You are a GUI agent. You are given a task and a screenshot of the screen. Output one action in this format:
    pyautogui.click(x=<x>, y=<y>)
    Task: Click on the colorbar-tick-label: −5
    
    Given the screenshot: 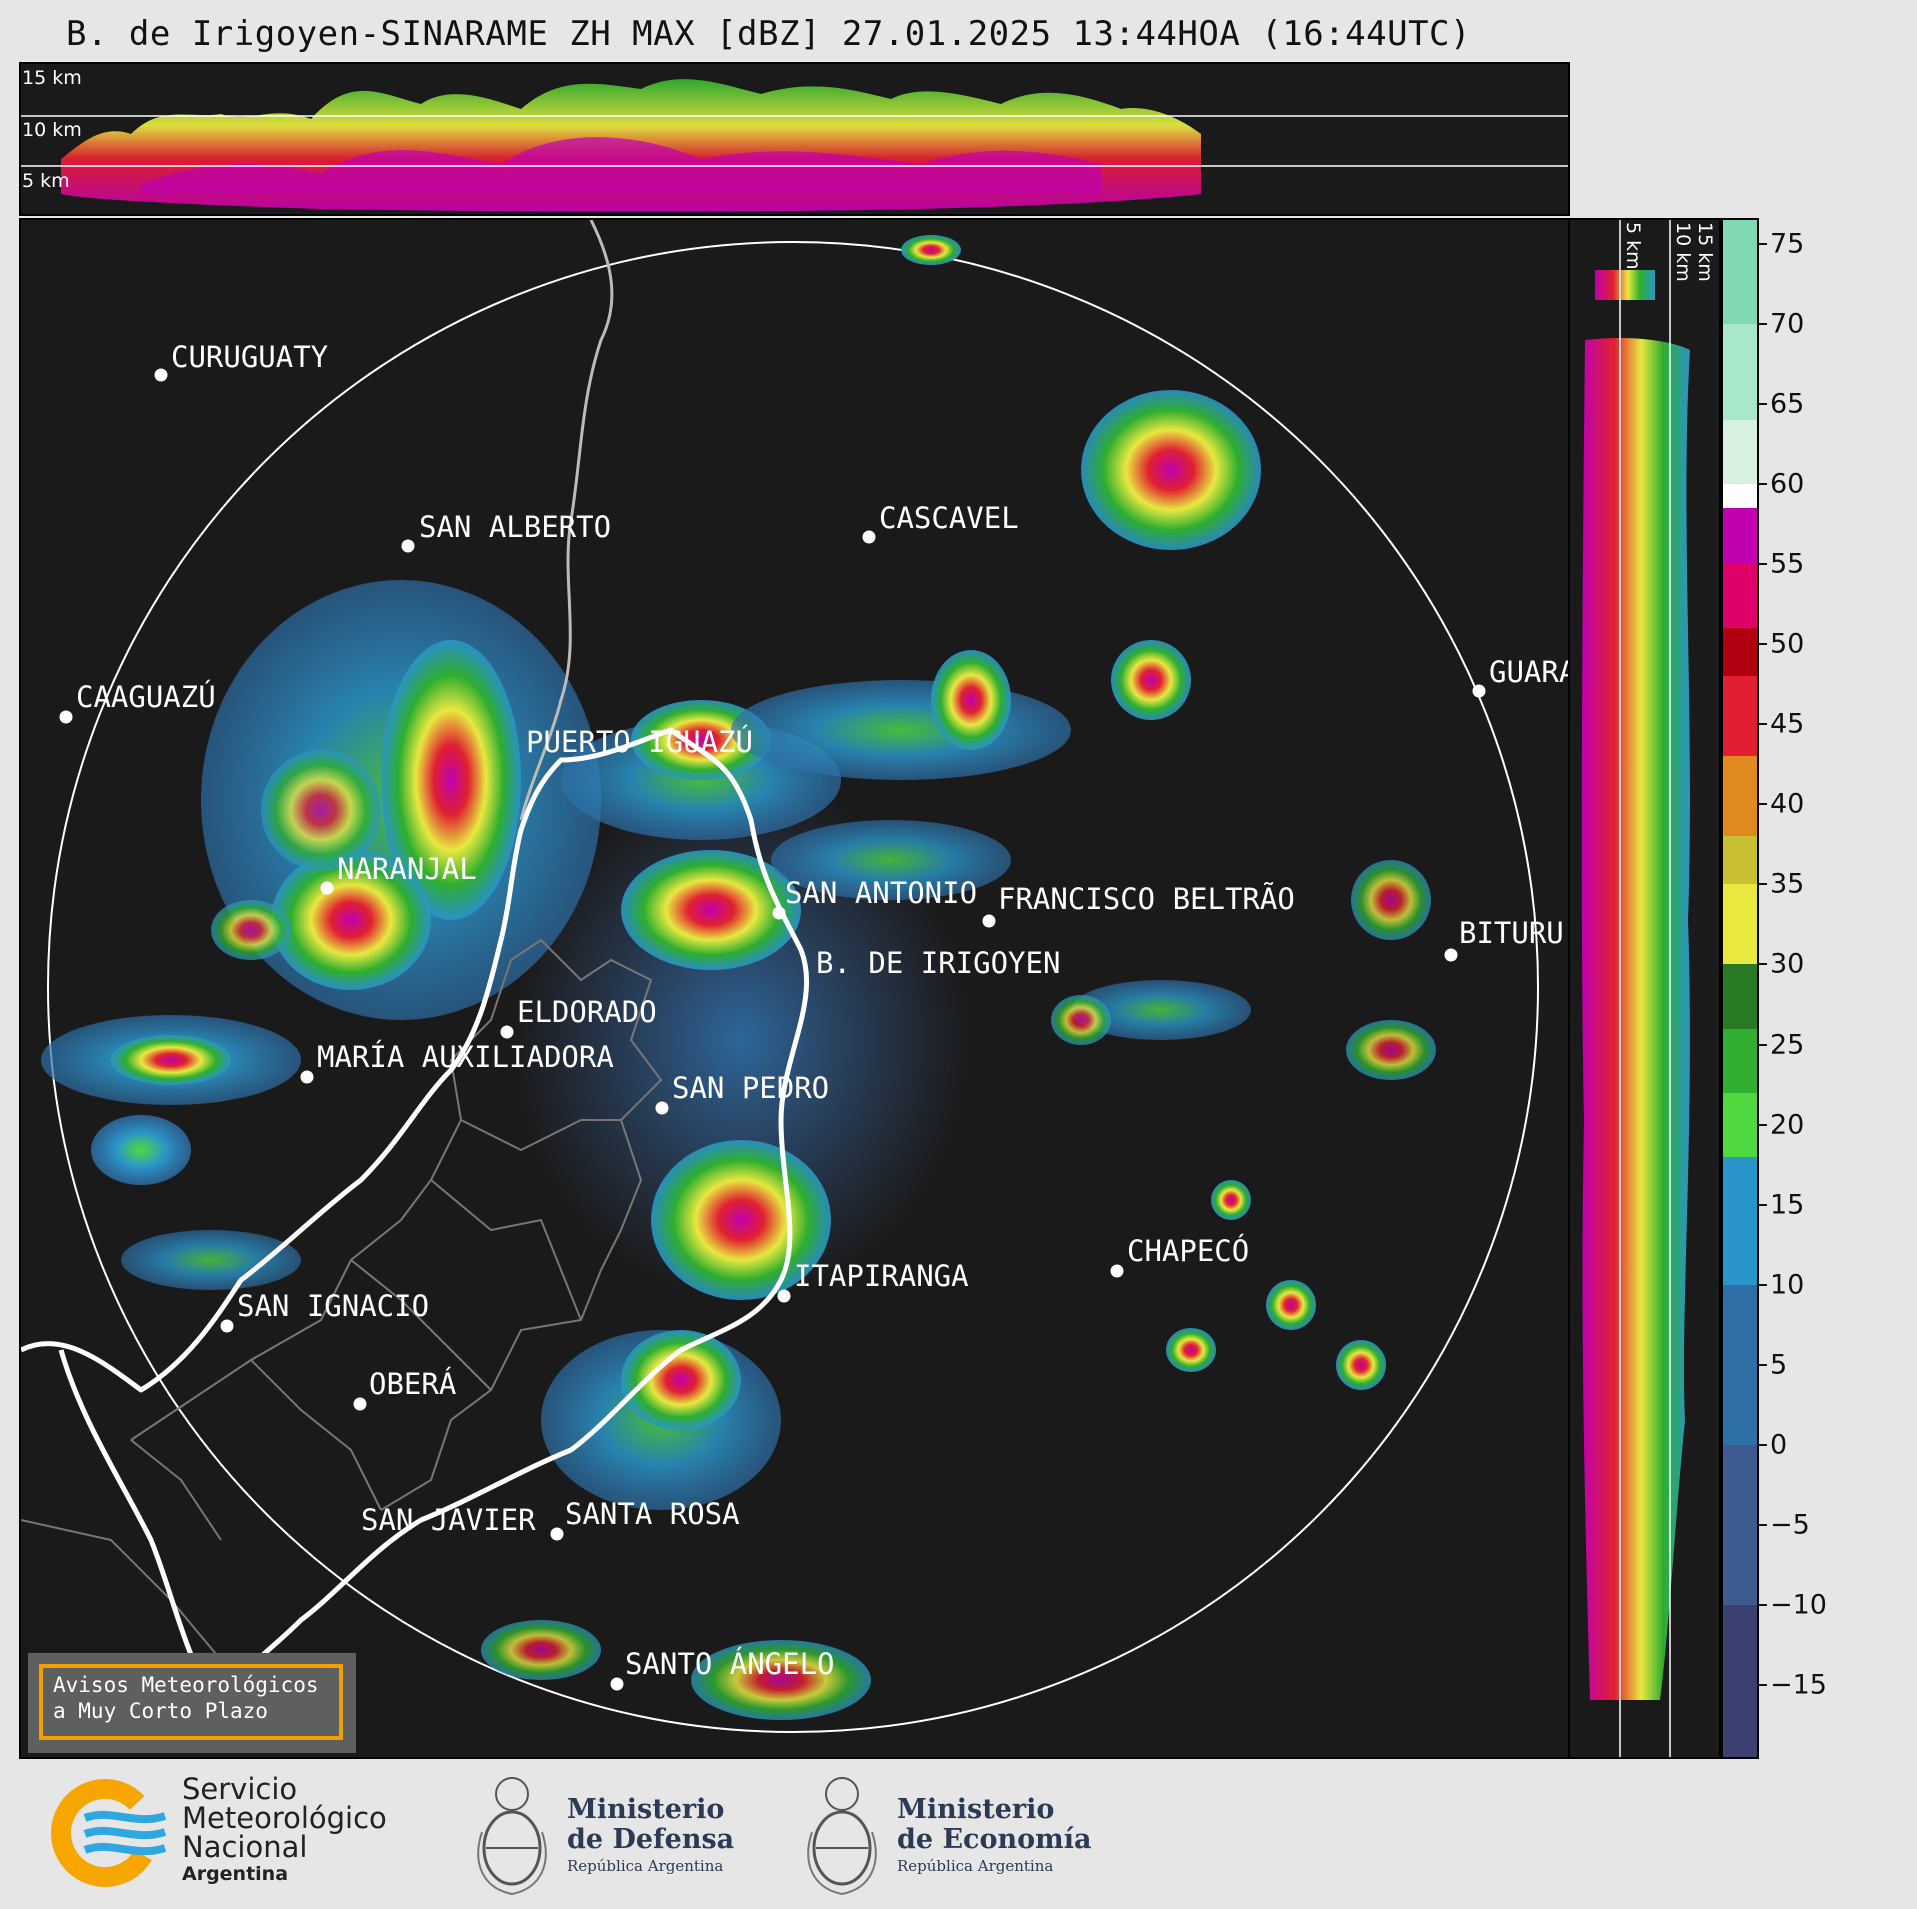 What is the action you would take?
    pyautogui.click(x=1790, y=1525)
    